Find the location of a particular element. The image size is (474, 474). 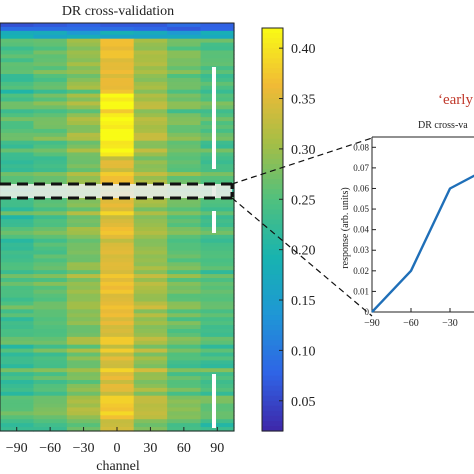

heatmap-x-tick-label: −30 is located at coordinates (84, 448).